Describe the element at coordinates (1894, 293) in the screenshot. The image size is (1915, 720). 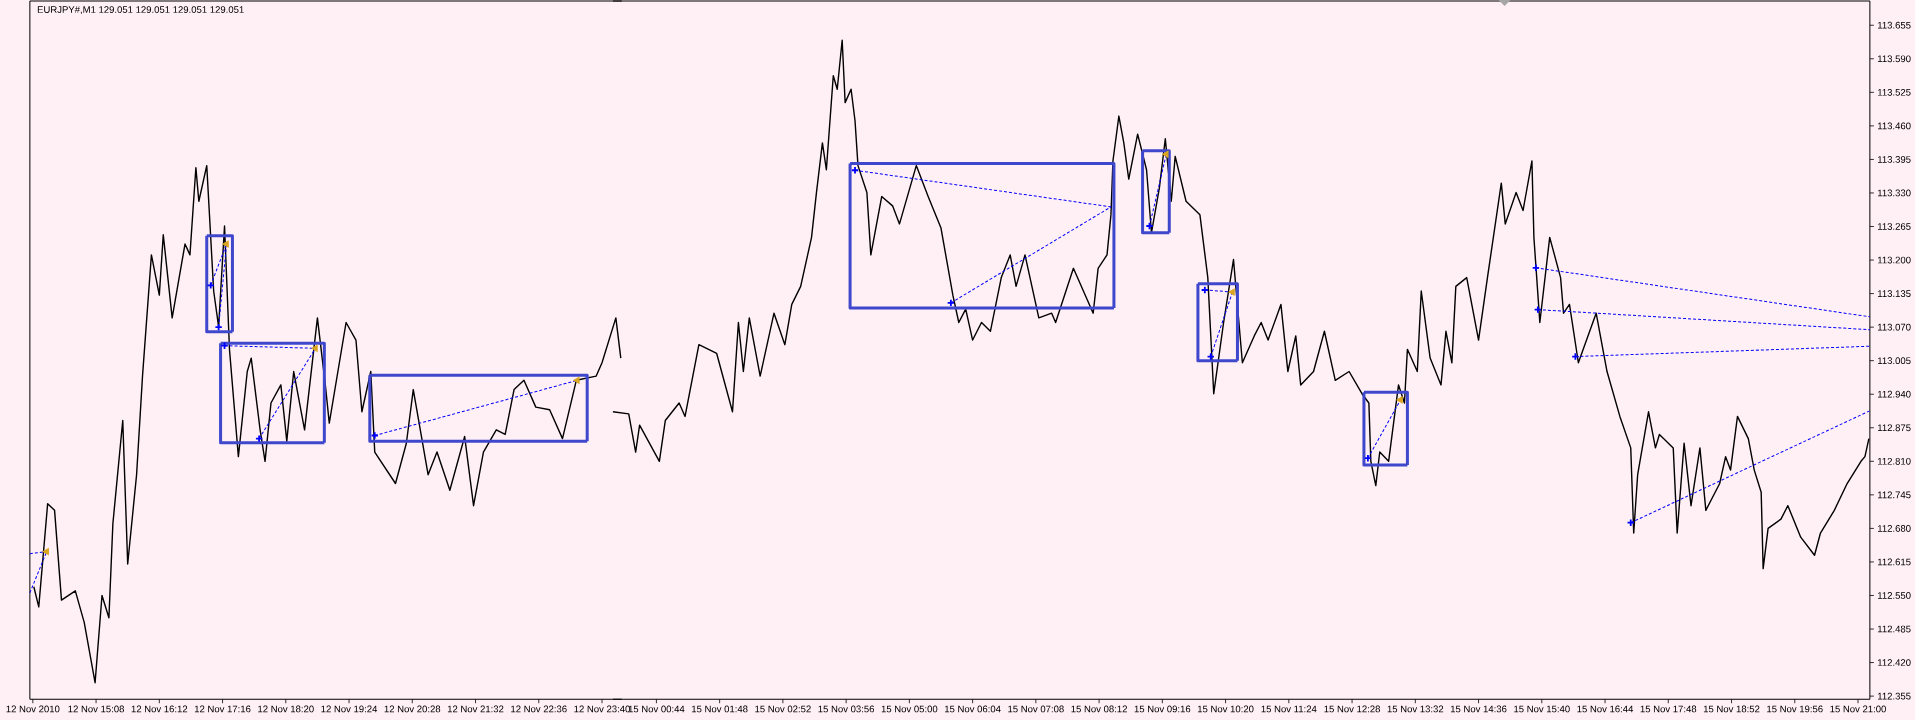
I see `y-tick-label: 113.135` at that location.